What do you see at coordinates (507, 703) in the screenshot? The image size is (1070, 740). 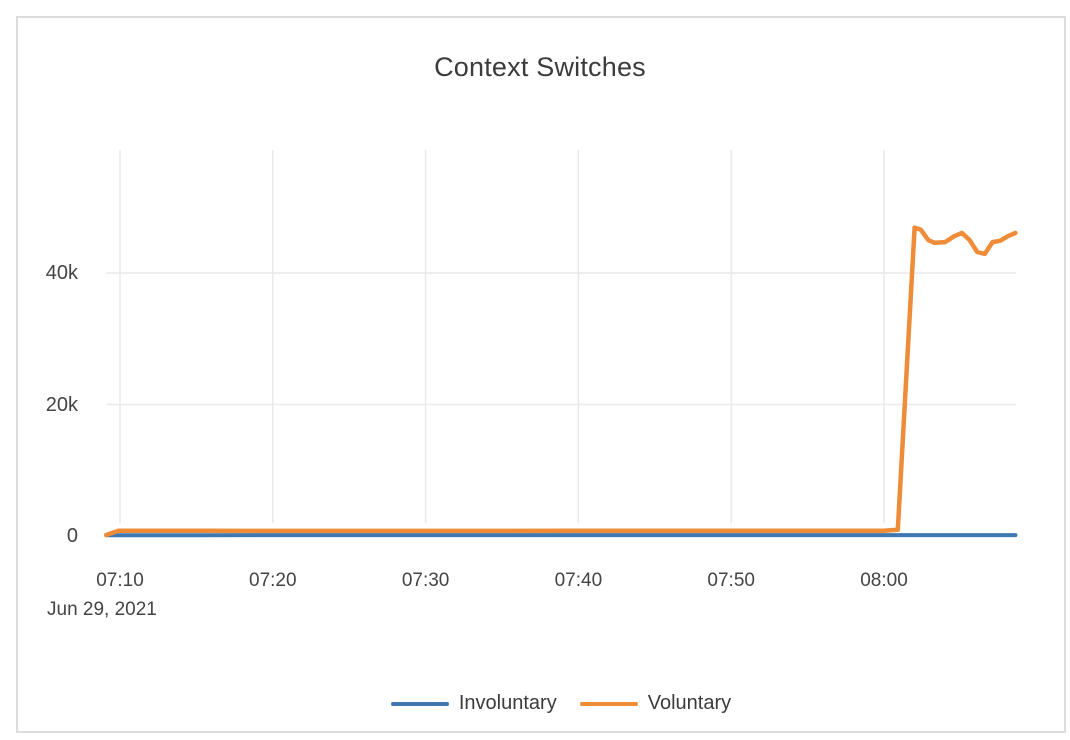 I see `legend-label-involuntary: Involuntary` at bounding box center [507, 703].